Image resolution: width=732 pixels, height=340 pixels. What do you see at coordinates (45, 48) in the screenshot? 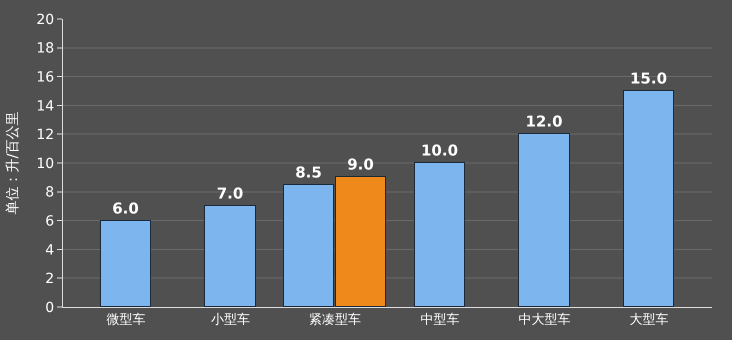
I see `y-tick-label: 18` at bounding box center [45, 48].